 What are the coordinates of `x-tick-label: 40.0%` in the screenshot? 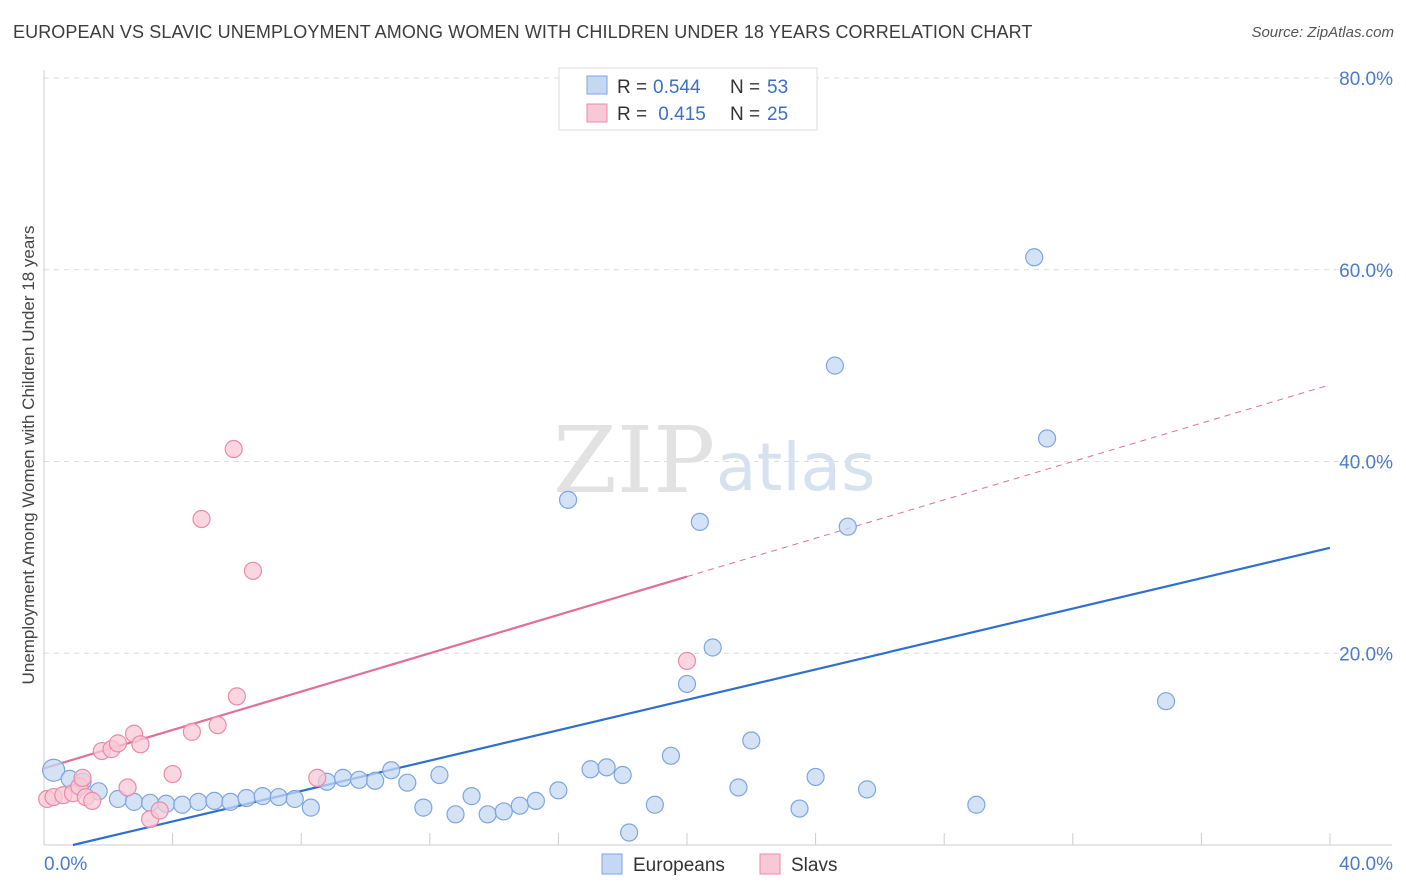 It's located at (1366, 864).